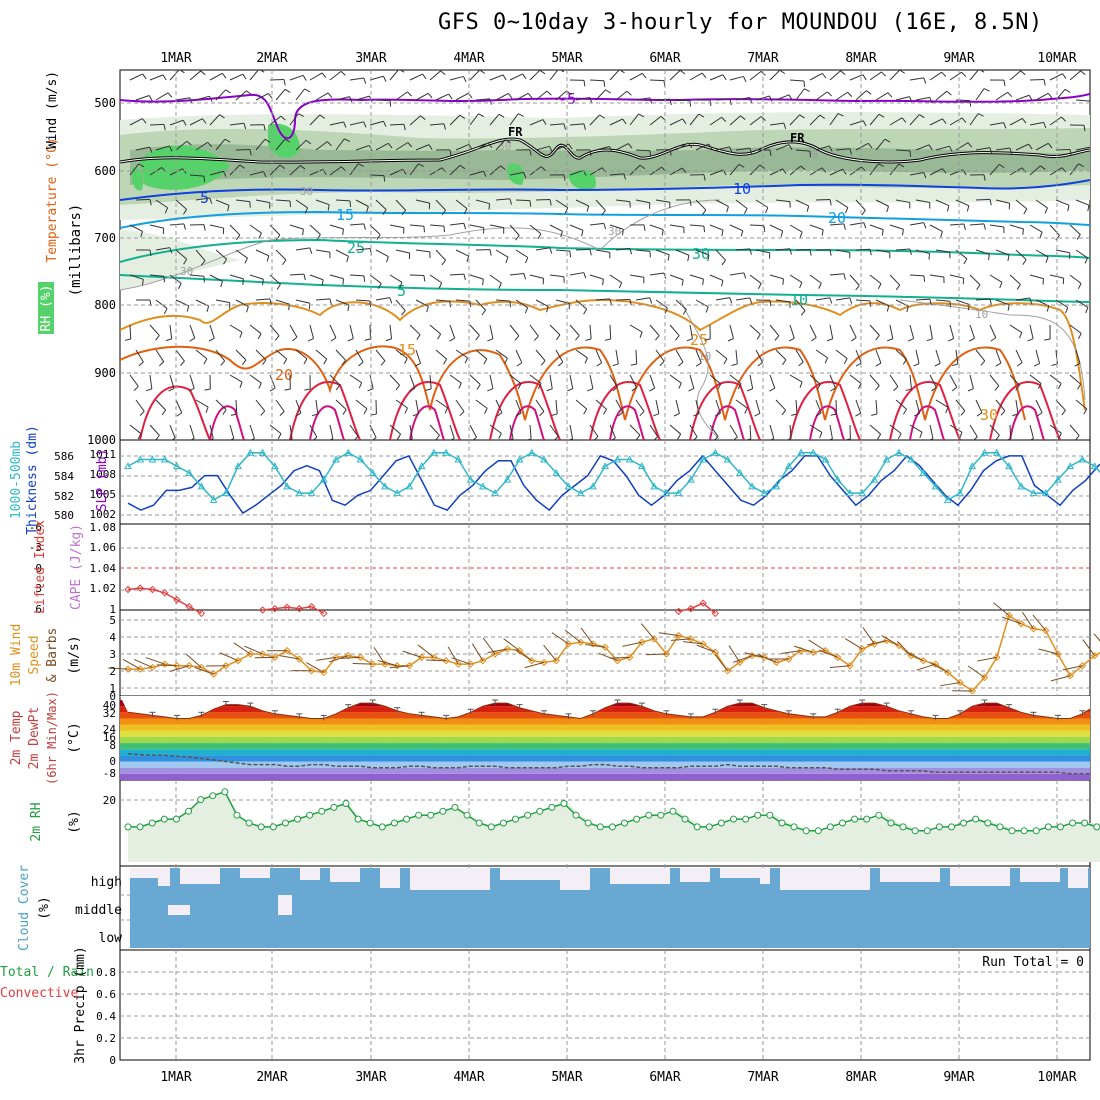 The width and height of the screenshot is (1100, 1100). Describe the element at coordinates (103, 494) in the screenshot. I see `tick-label: 1005` at that location.